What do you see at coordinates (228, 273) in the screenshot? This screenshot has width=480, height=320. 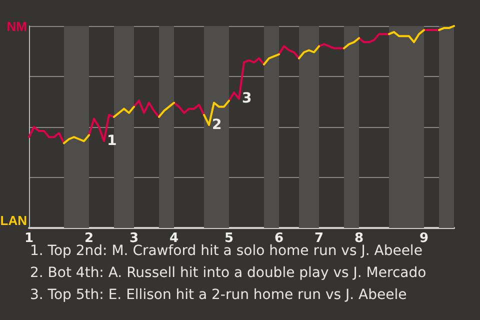 I see `text: 2. Bot 4th: A. Russell hit into a double play vs J. Mercado` at bounding box center [228, 273].